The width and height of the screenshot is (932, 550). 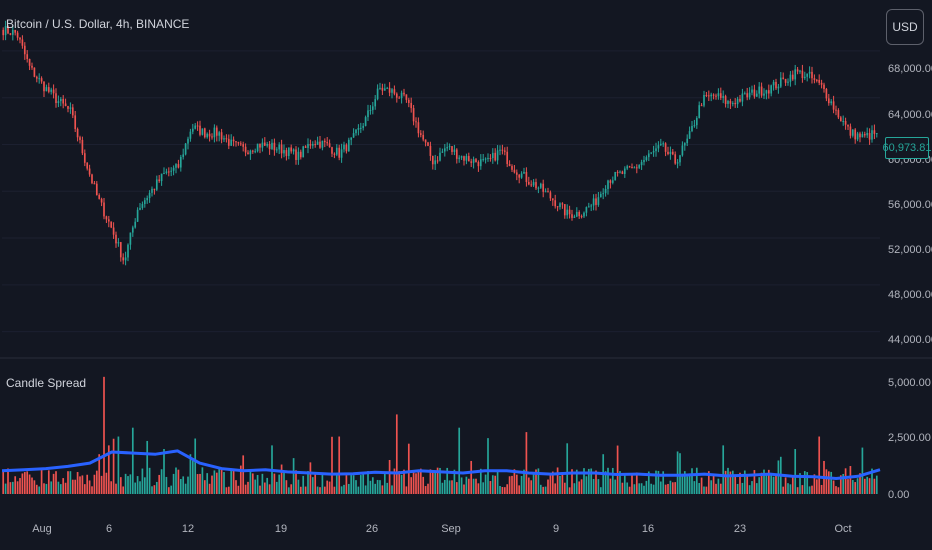 What do you see at coordinates (372, 529) in the screenshot?
I see `time-axis-tick: 26` at bounding box center [372, 529].